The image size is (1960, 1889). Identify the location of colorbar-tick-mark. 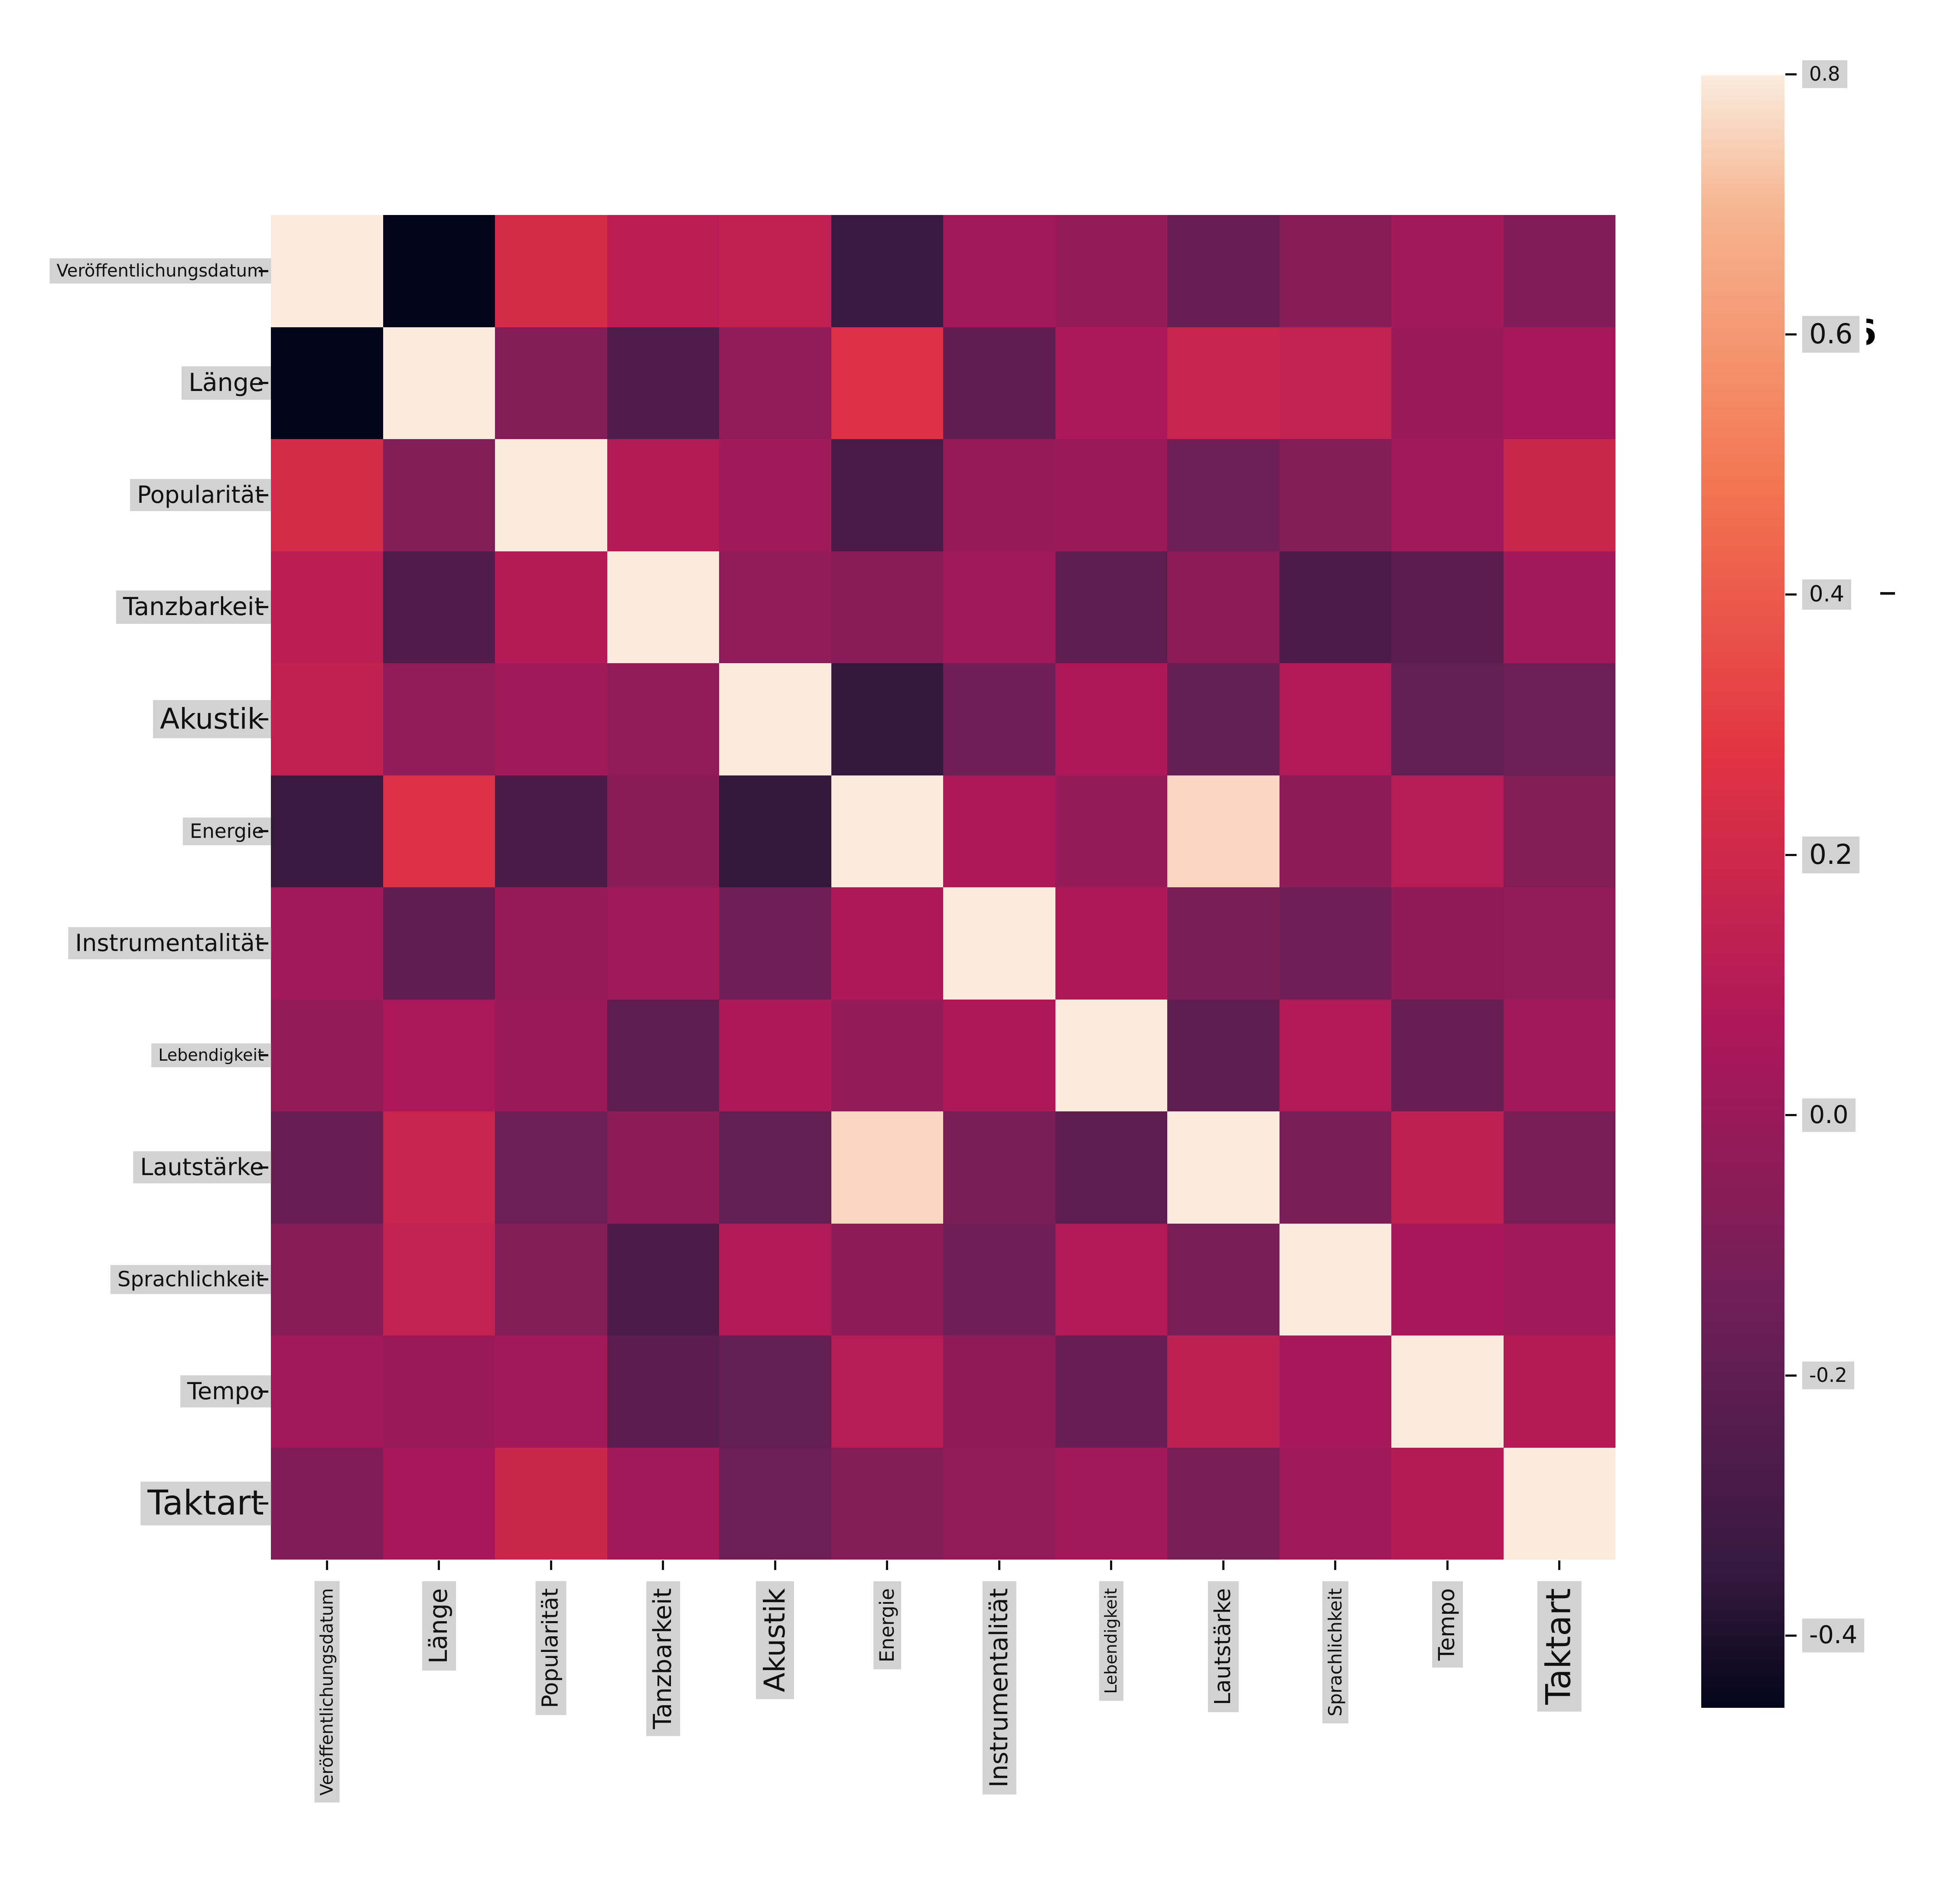
(1791, 854).